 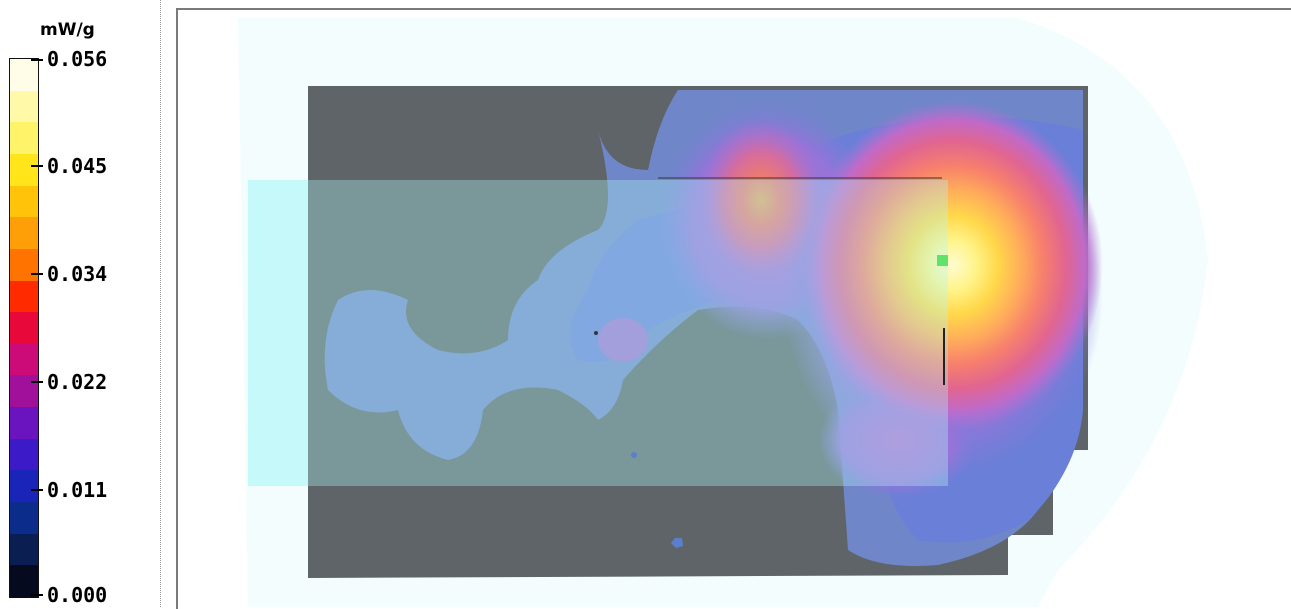 I want to click on colorbar-tick-label-4: 0.022, so click(x=77, y=382).